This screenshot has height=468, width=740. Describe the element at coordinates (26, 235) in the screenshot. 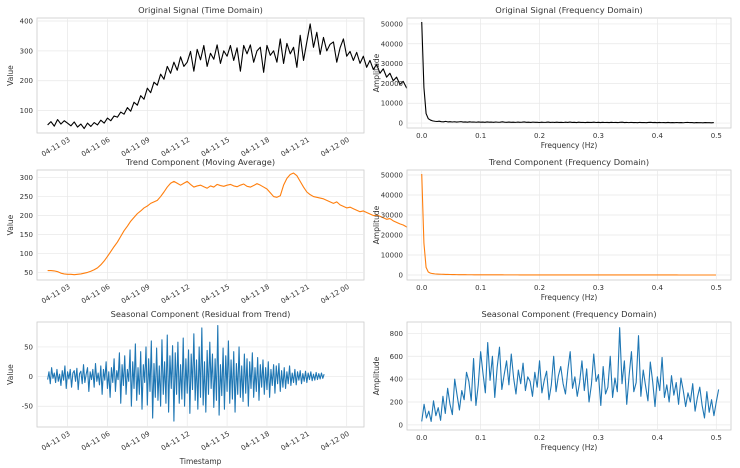

I see `y-tick-label: 150` at that location.